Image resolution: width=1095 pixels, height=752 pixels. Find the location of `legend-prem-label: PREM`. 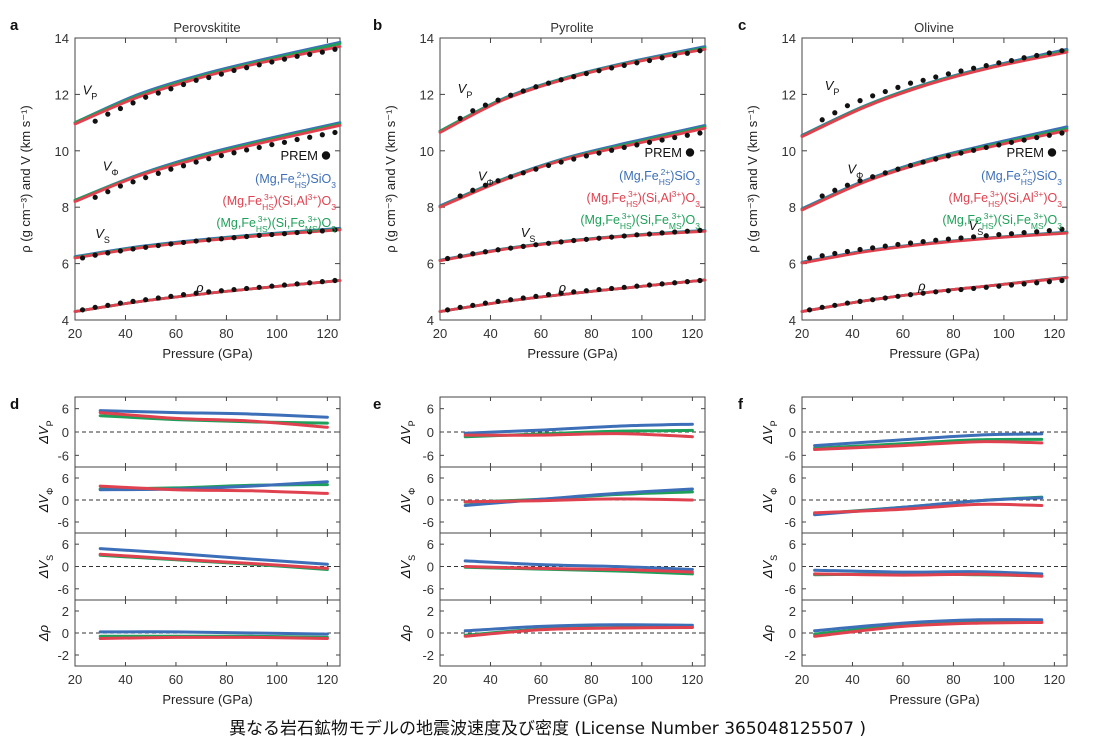

legend-prem-label: PREM is located at coordinates (663, 152).